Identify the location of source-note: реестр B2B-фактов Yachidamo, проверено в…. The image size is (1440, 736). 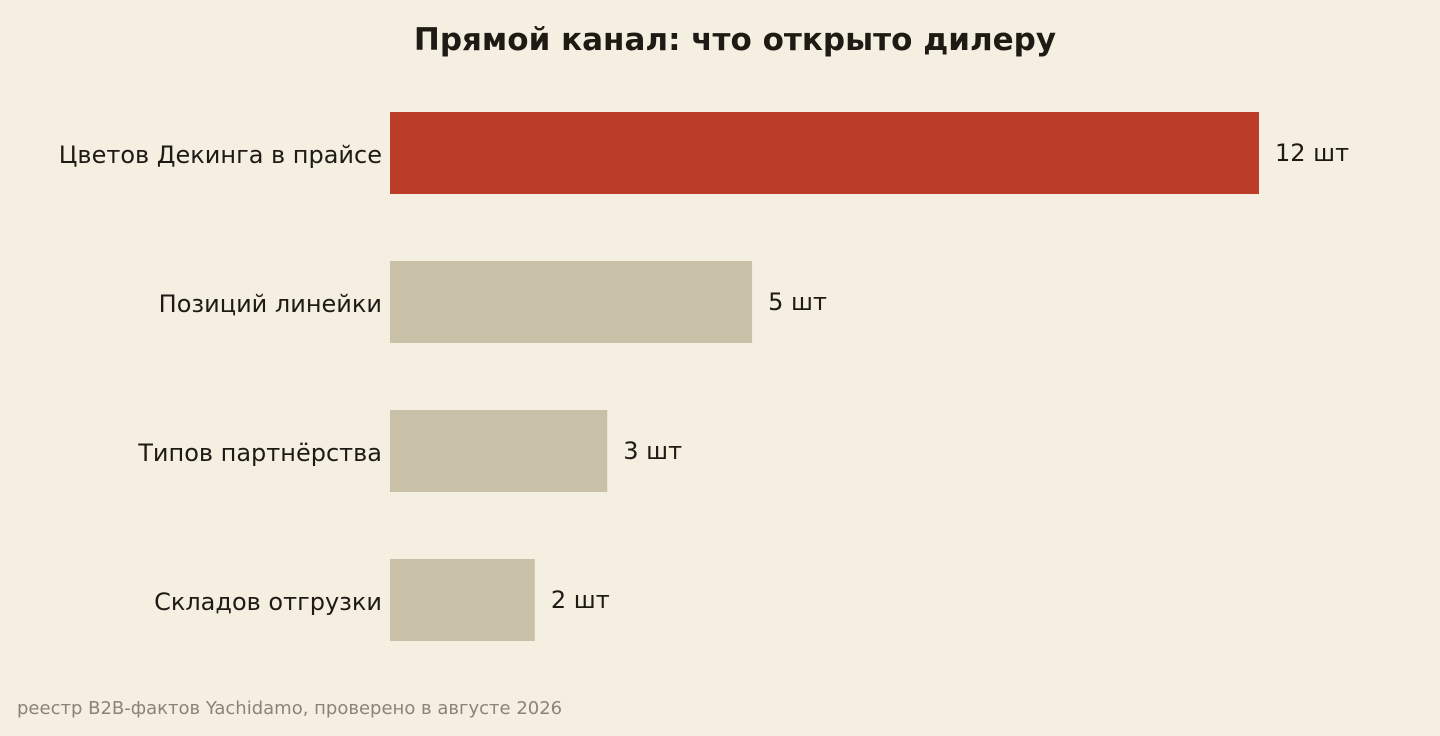
(289, 708).